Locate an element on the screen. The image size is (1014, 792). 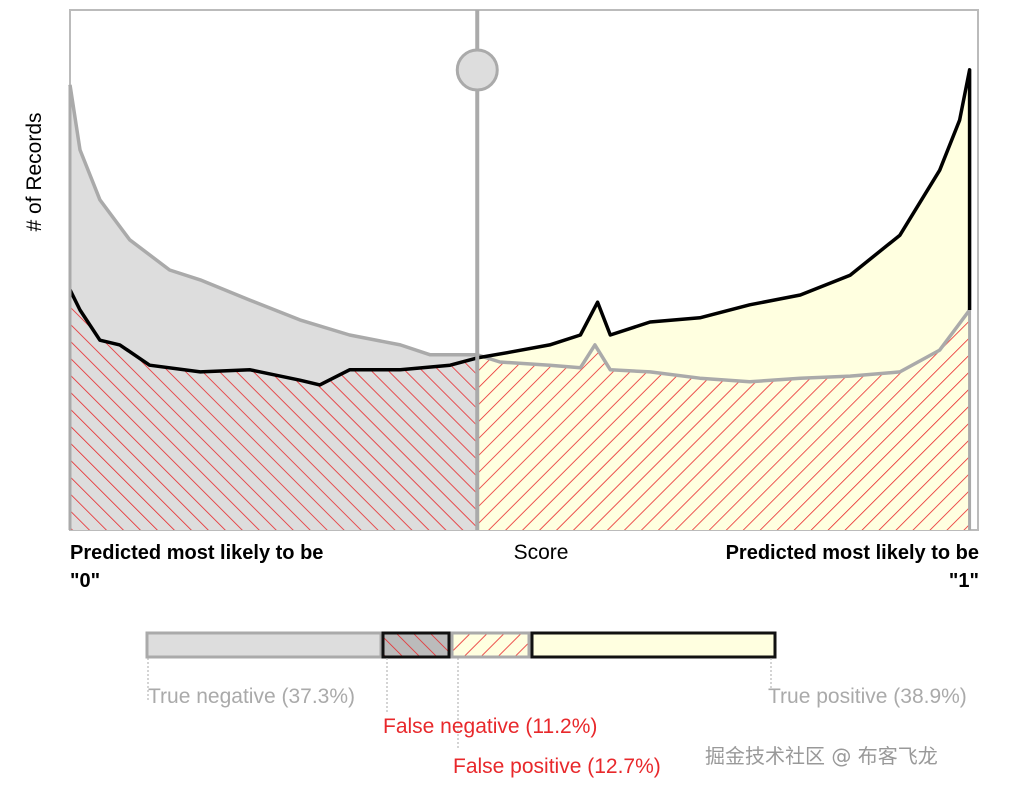
right-label-line1: Predicted most likely to be is located at coordinates (852, 553).